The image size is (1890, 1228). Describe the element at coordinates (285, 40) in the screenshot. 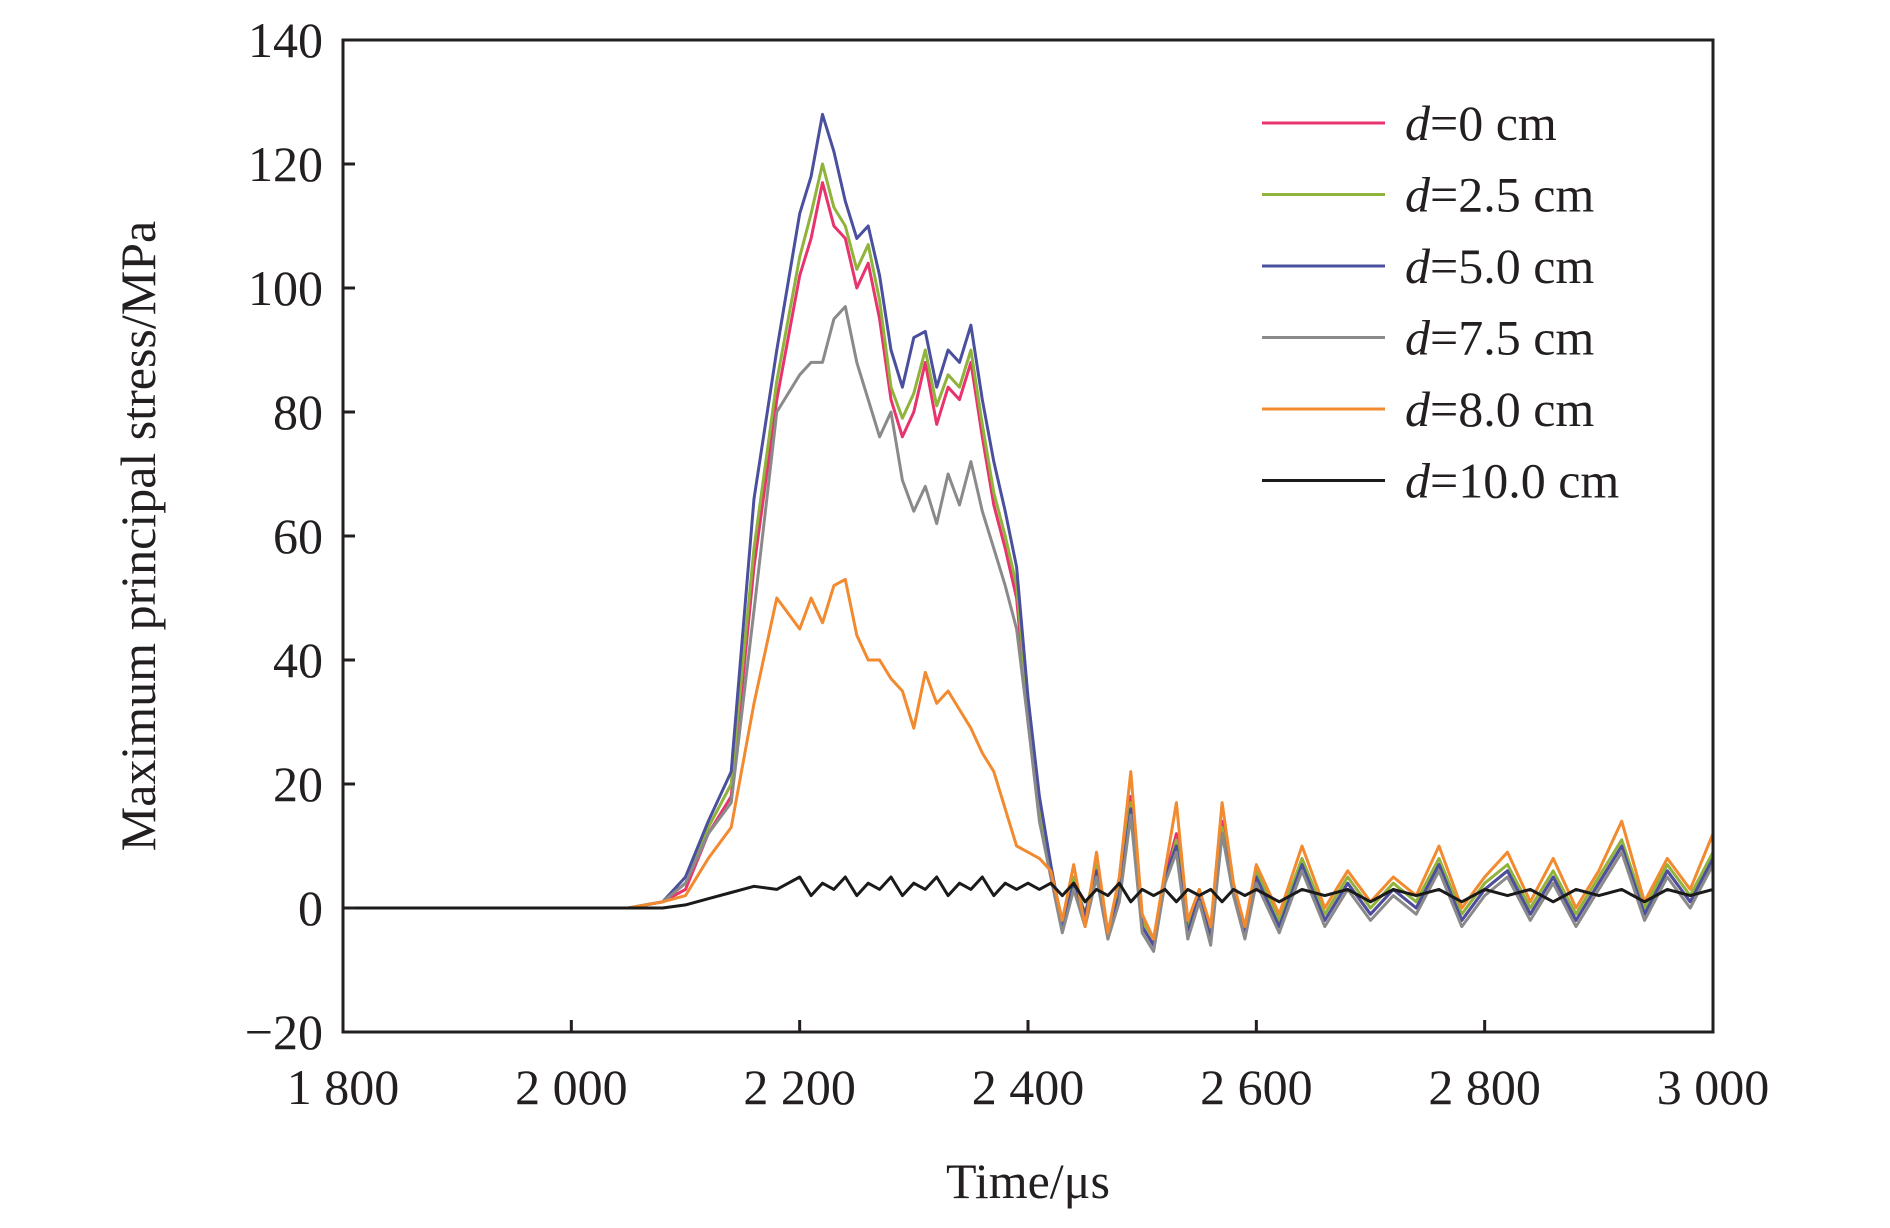

I see `y-tick-label: 140` at that location.